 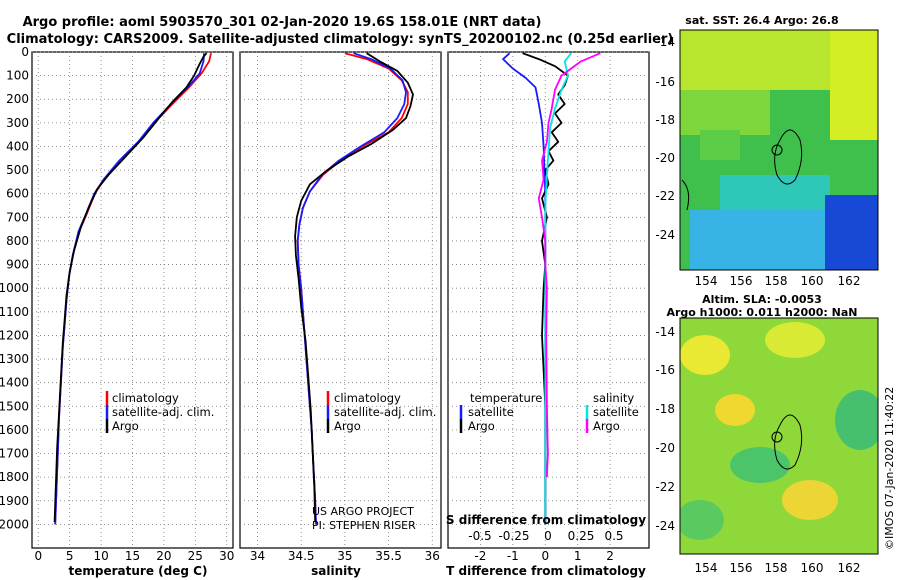 I want to click on credit-line-1: US ARGO PROJECT, so click(x=363, y=511).